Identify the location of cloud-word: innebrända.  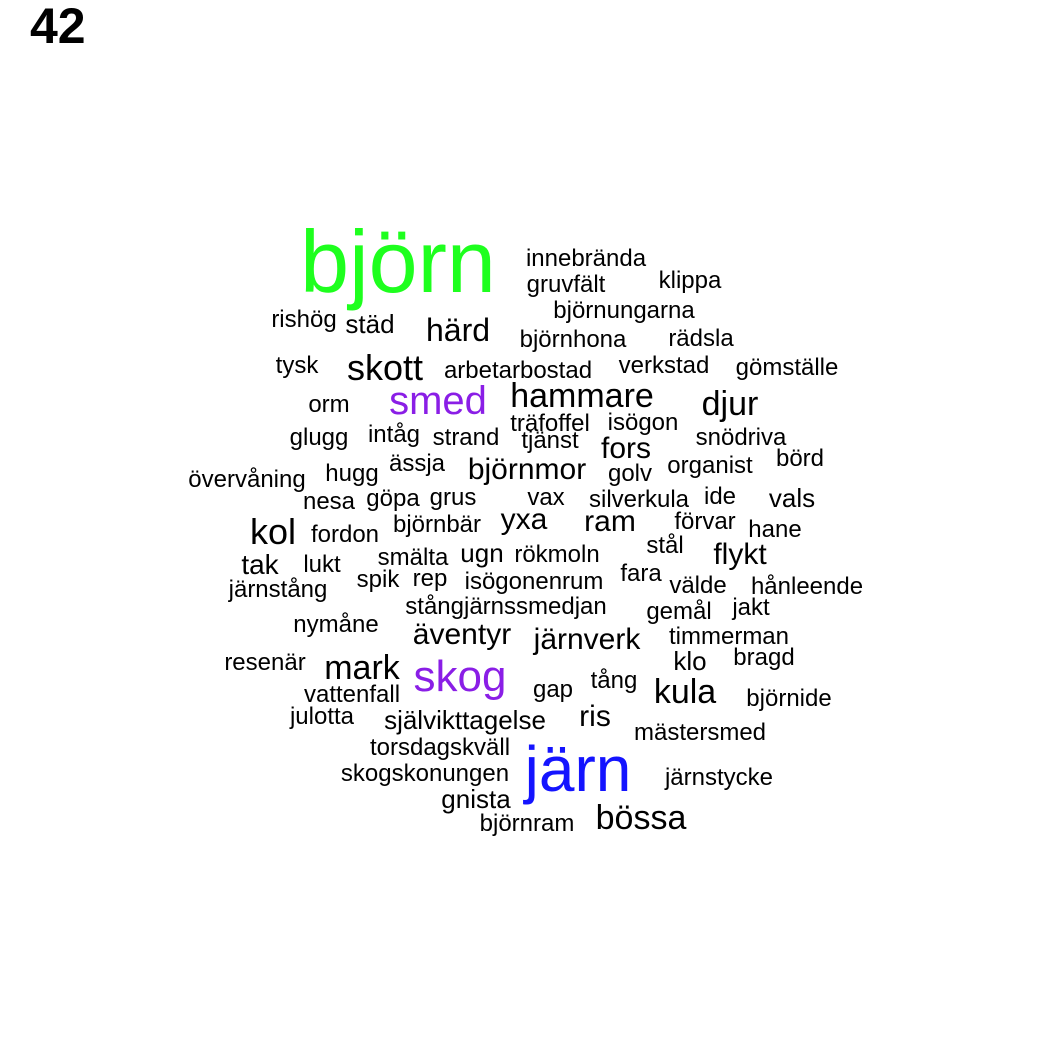
(586, 258).